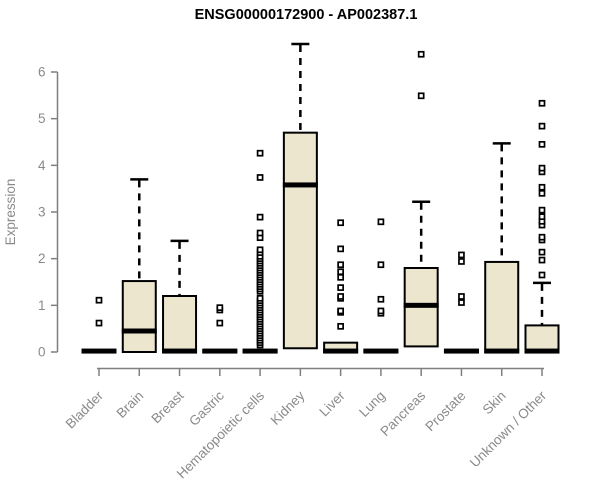  I want to click on x-tick-label-prostate: Prostate, so click(445, 411).